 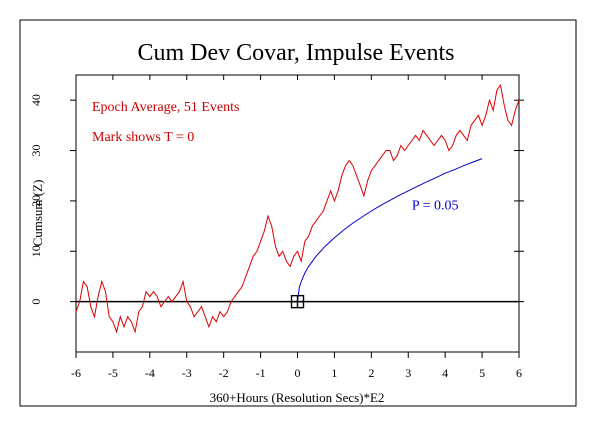 I want to click on x-tick-label: 6, so click(x=519, y=373).